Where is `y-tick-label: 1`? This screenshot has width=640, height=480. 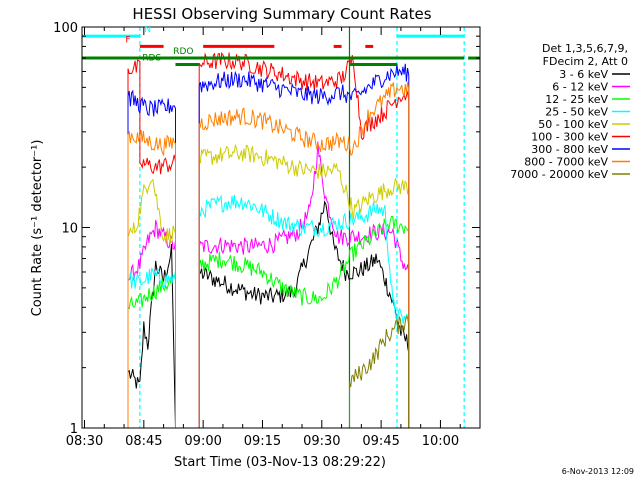 y-tick-label: 1 is located at coordinates (74, 429).